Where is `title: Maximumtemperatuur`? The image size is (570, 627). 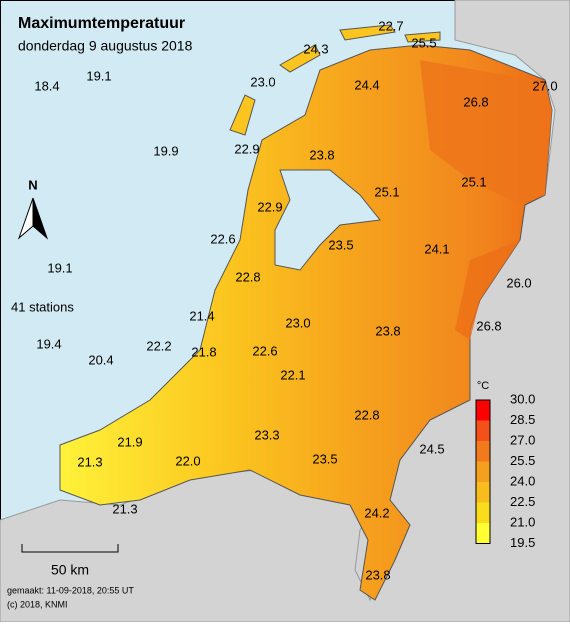
title: Maximumtemperatuur is located at coordinates (101, 23).